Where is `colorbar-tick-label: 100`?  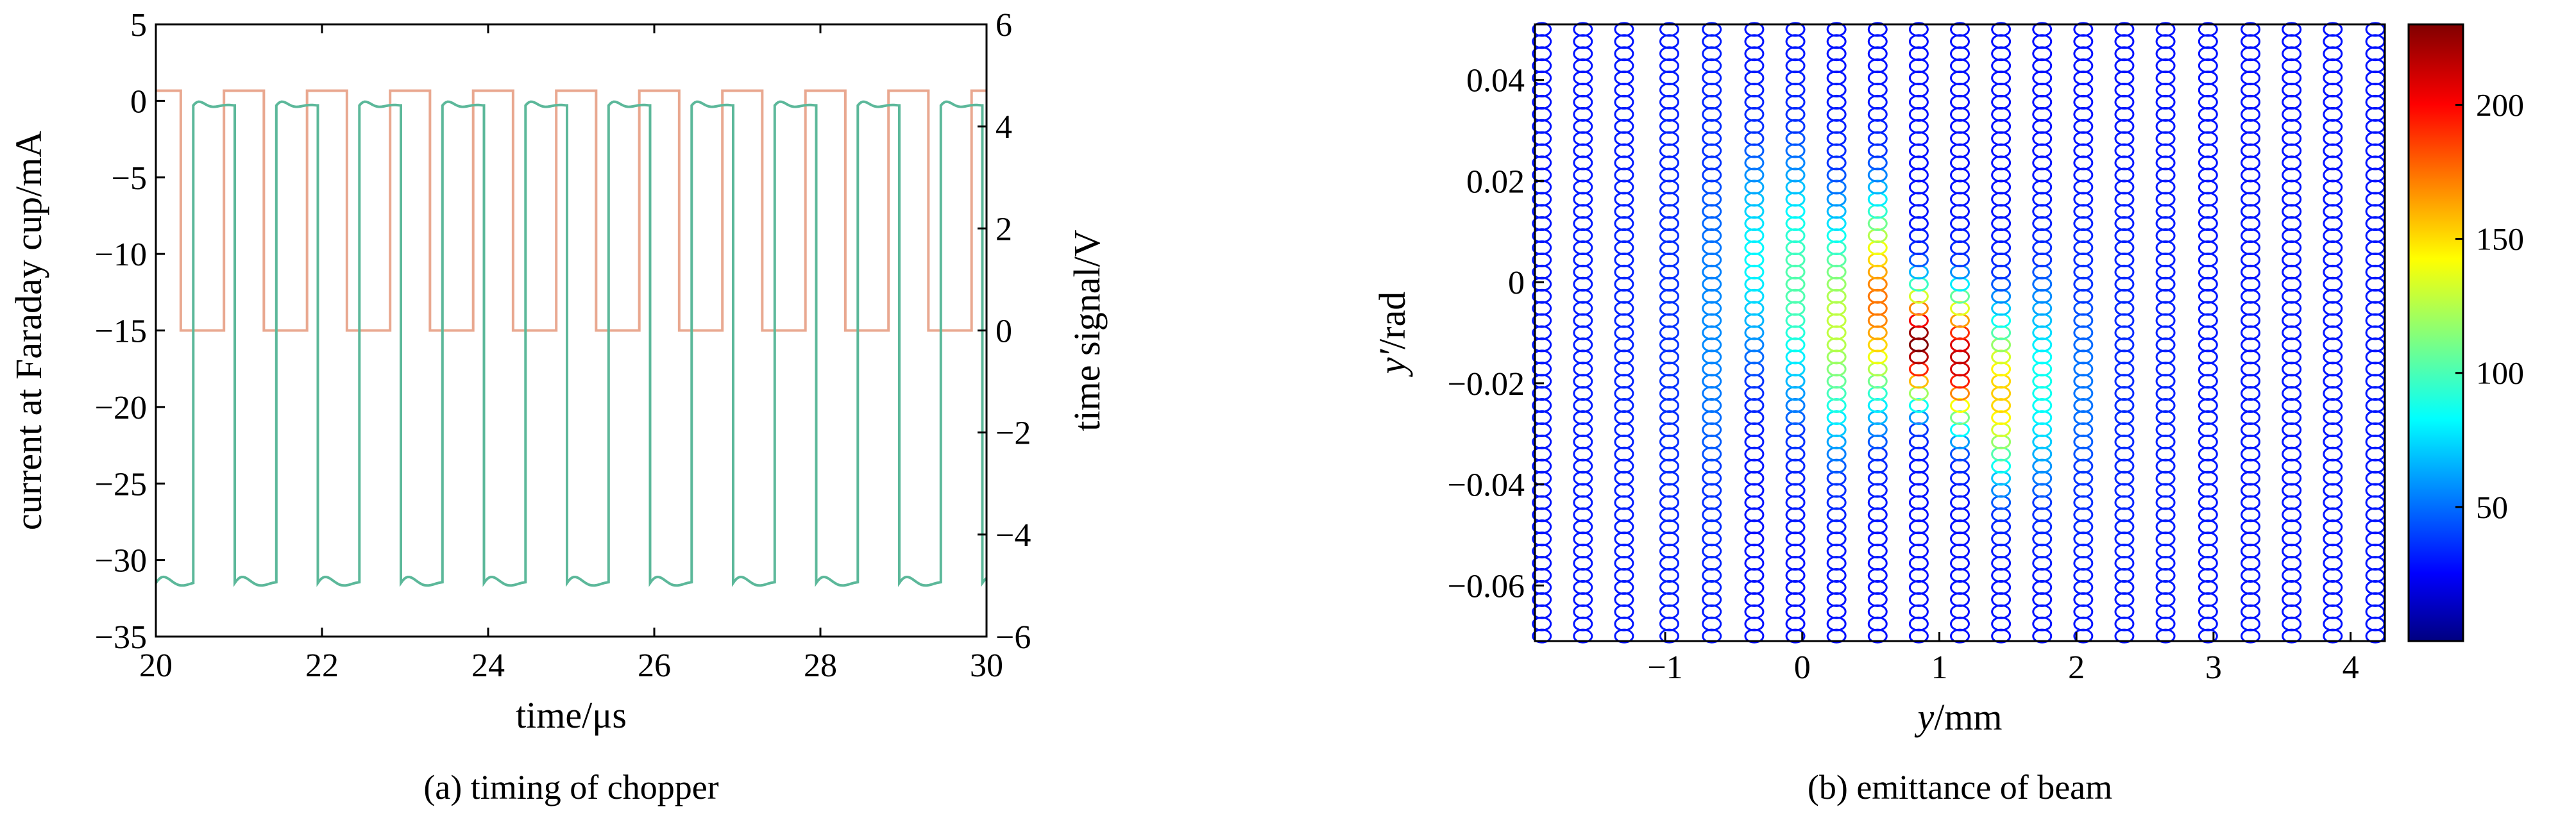
colorbar-tick-label: 100 is located at coordinates (2500, 373).